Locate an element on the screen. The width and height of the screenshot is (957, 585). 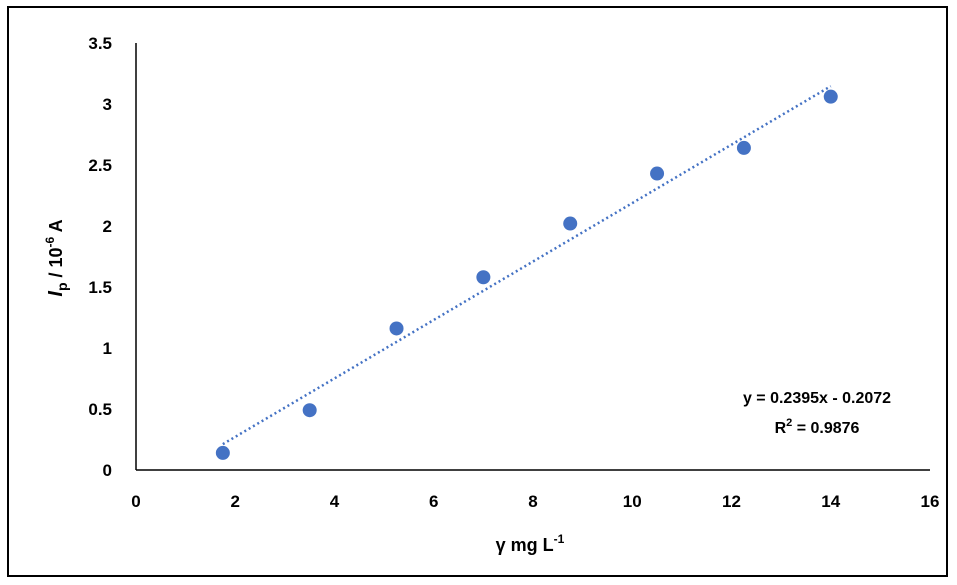
x-tick-label: 8 is located at coordinates (532, 501).